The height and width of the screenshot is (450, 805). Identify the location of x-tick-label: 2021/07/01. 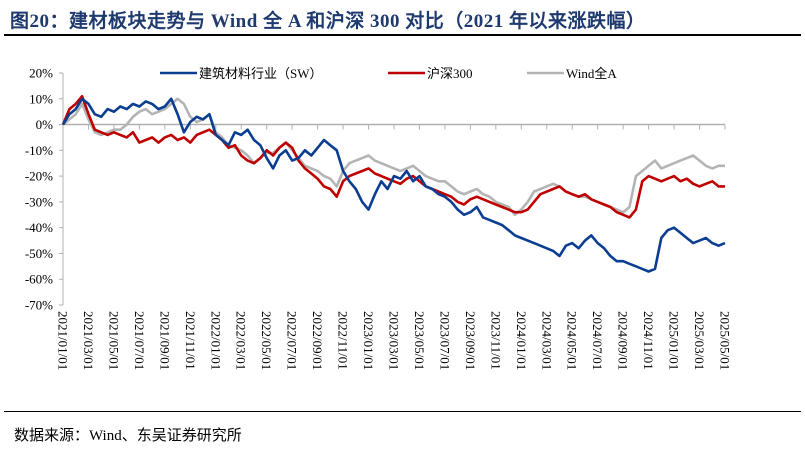
(139, 340).